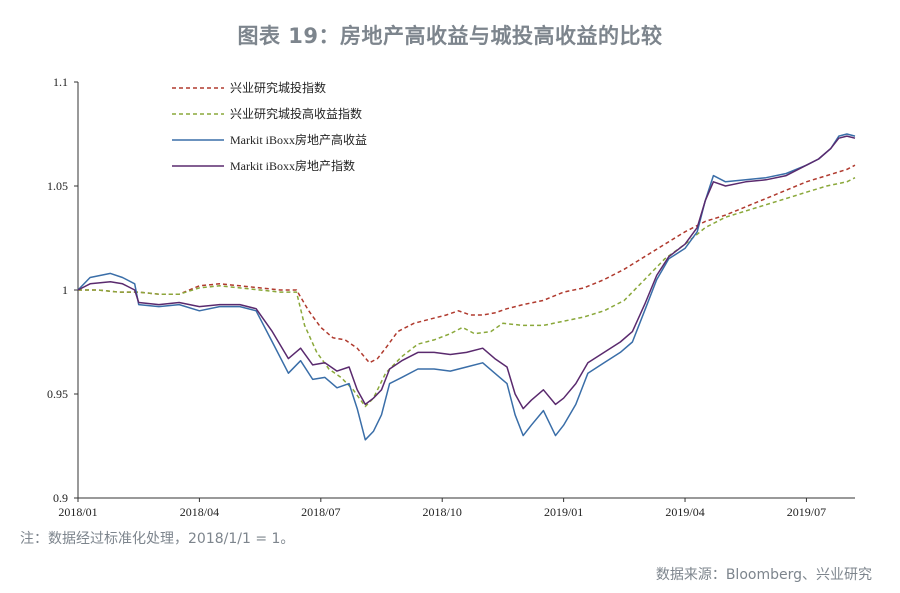 This screenshot has width=900, height=593. What do you see at coordinates (199, 512) in the screenshot?
I see `x-tick-label: 2018/04` at bounding box center [199, 512].